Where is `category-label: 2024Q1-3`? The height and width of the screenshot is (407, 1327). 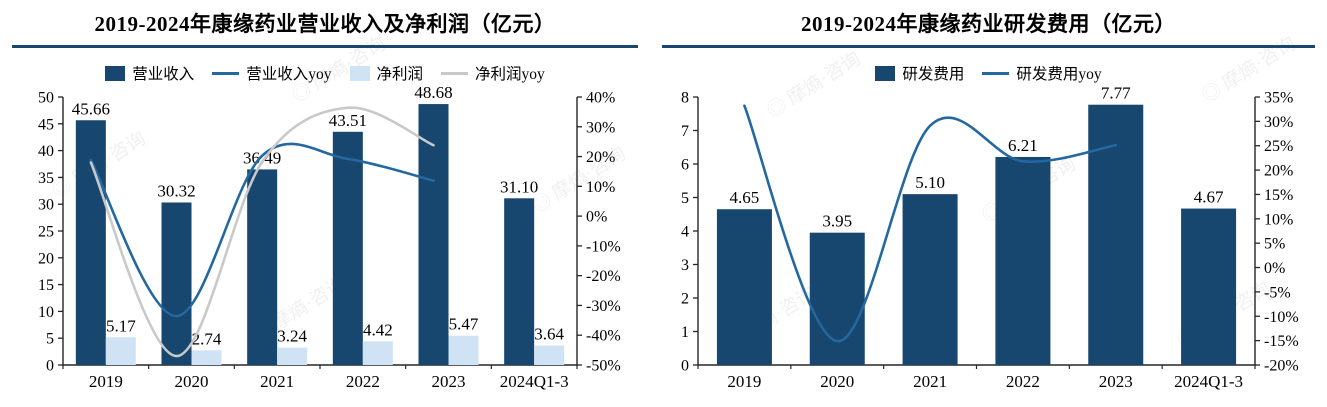
category-label: 2024Q1-3 is located at coordinates (534, 381).